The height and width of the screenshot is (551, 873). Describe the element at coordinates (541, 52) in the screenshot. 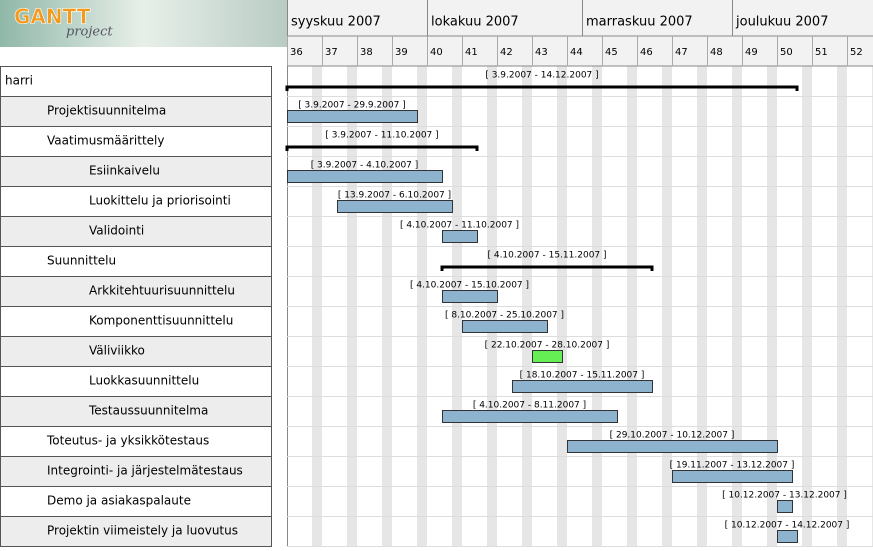

I see `week-label: 43` at that location.